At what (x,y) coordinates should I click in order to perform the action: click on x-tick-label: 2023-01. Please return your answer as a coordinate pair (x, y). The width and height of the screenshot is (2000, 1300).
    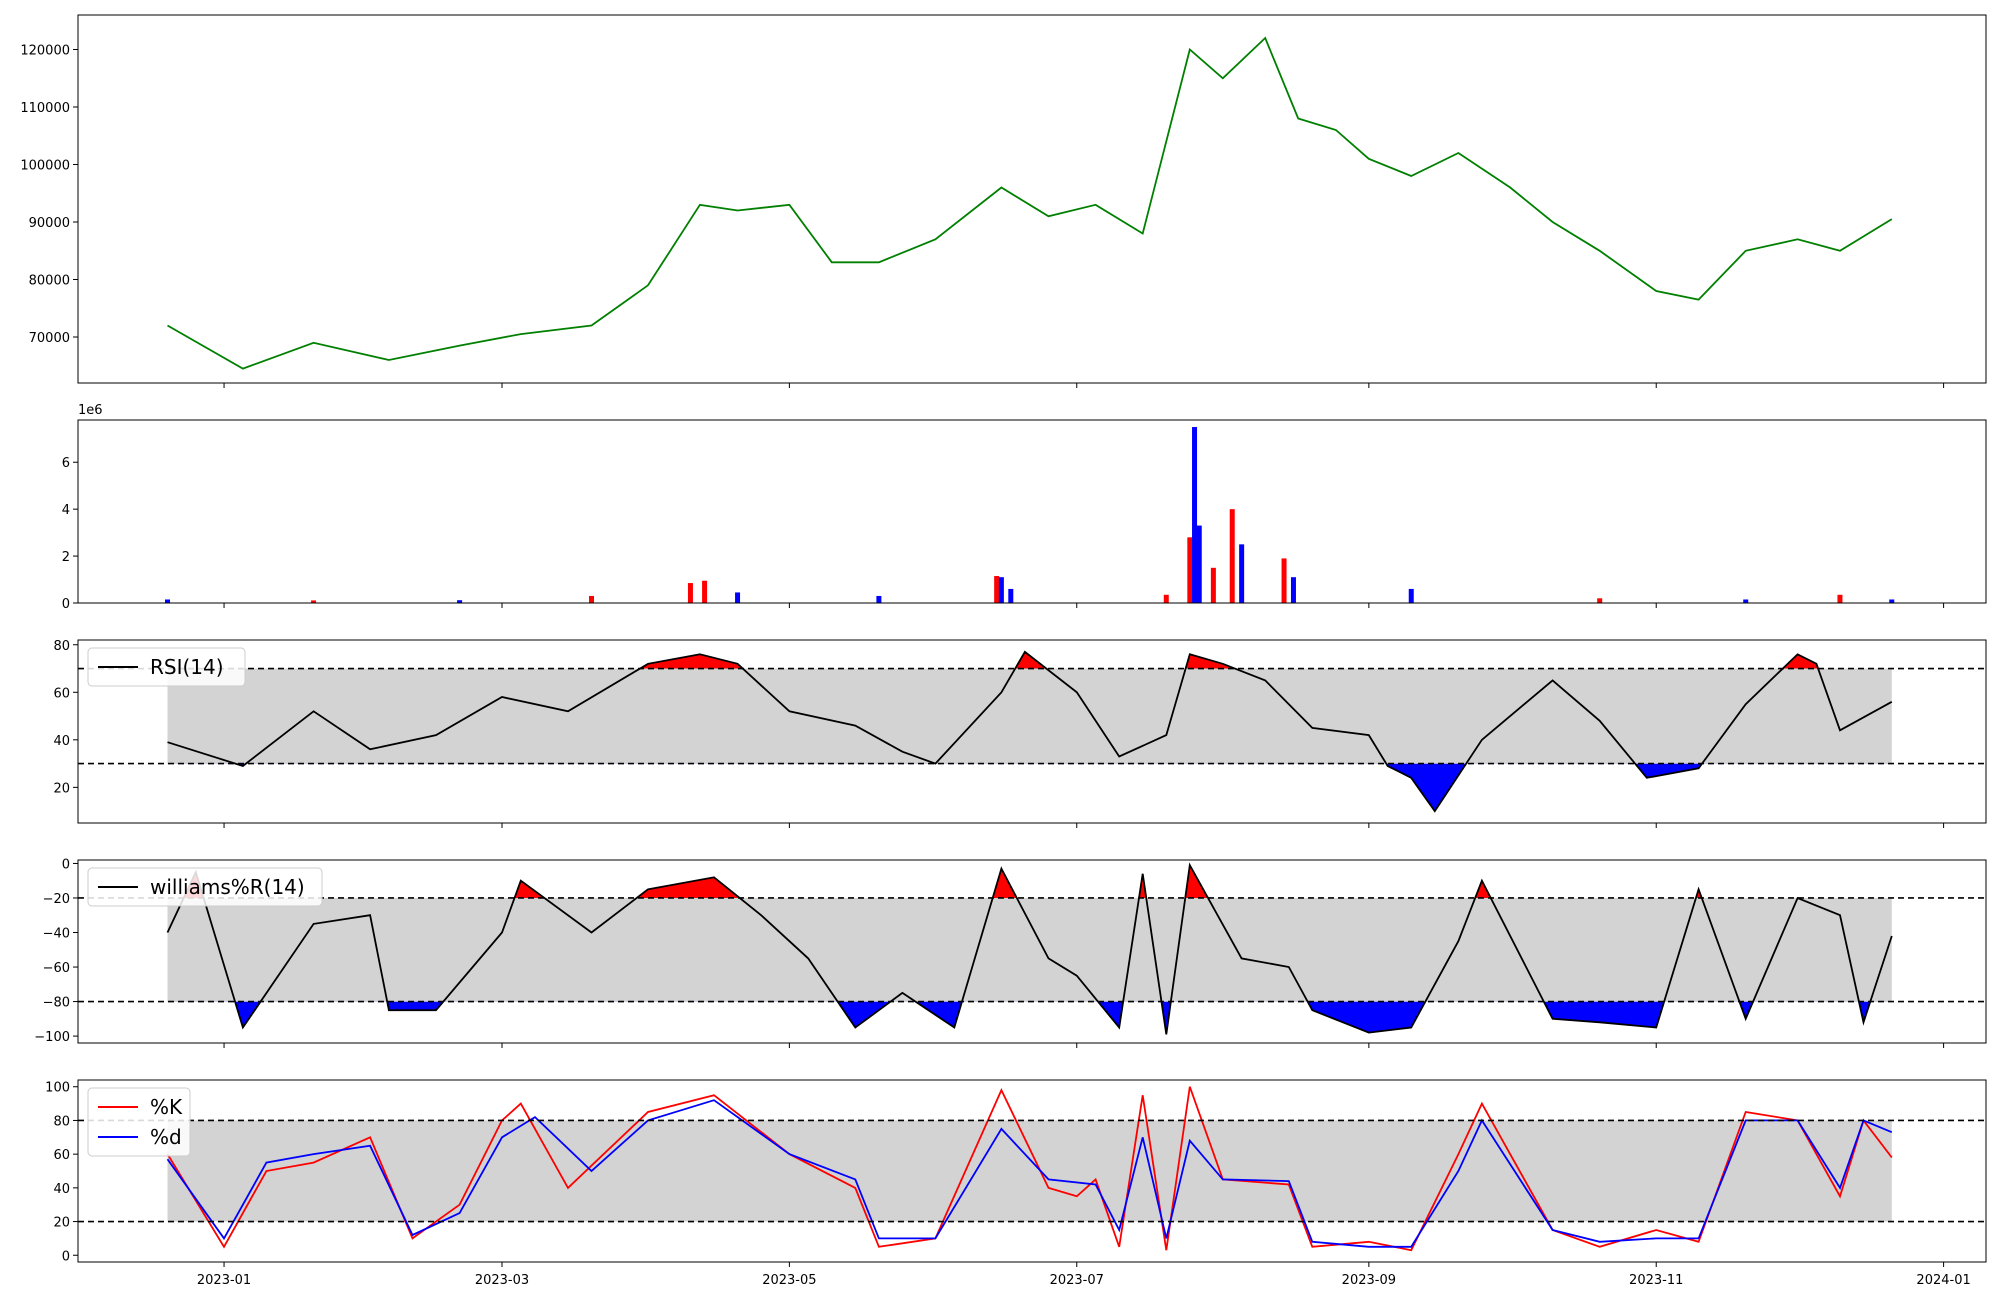
    Looking at the image, I should click on (224, 1280).